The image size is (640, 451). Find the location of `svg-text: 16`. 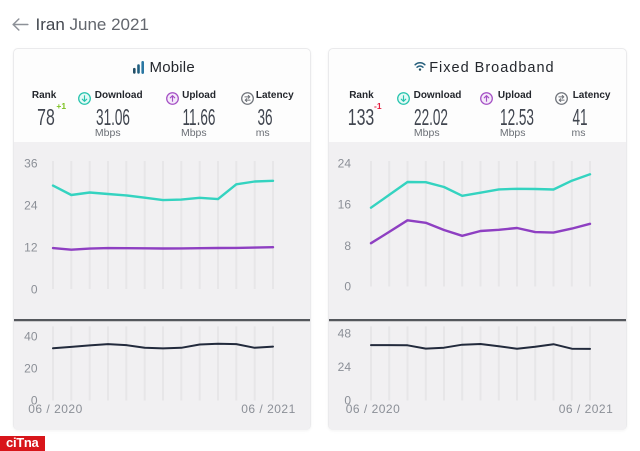

svg-text: 16 is located at coordinates (345, 205).